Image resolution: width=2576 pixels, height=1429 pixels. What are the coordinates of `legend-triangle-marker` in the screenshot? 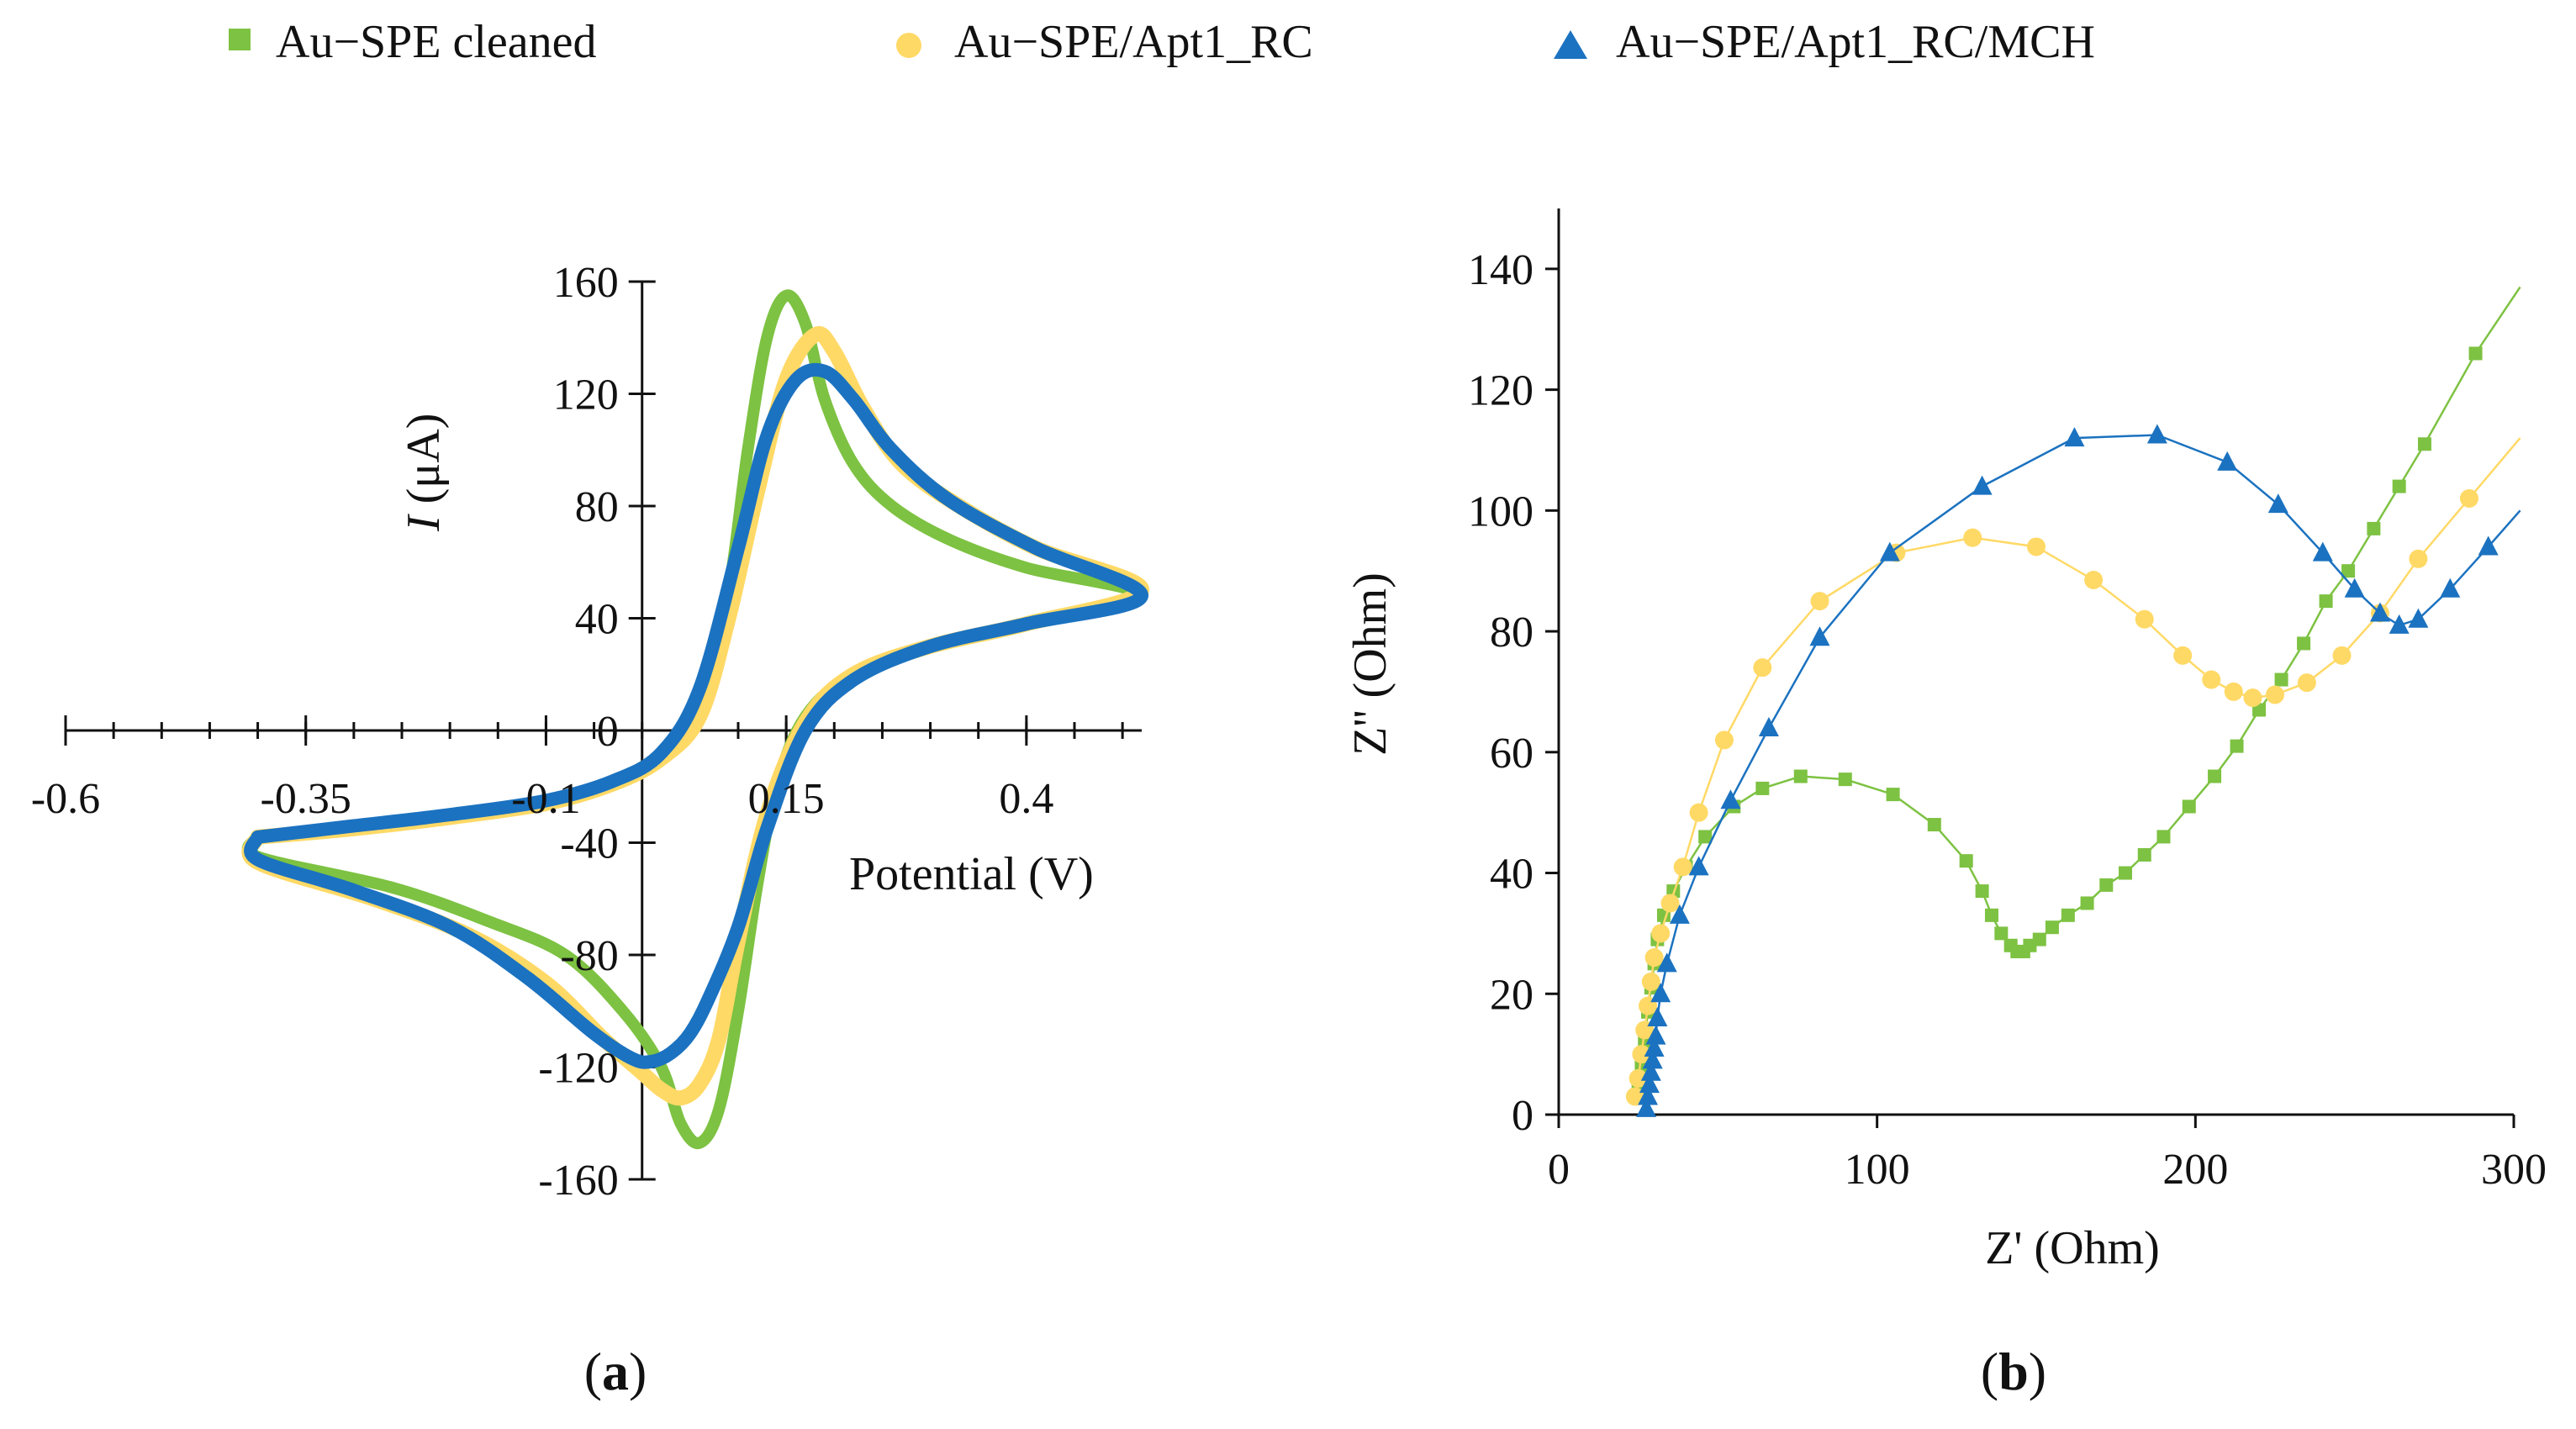 It's located at (1570, 44).